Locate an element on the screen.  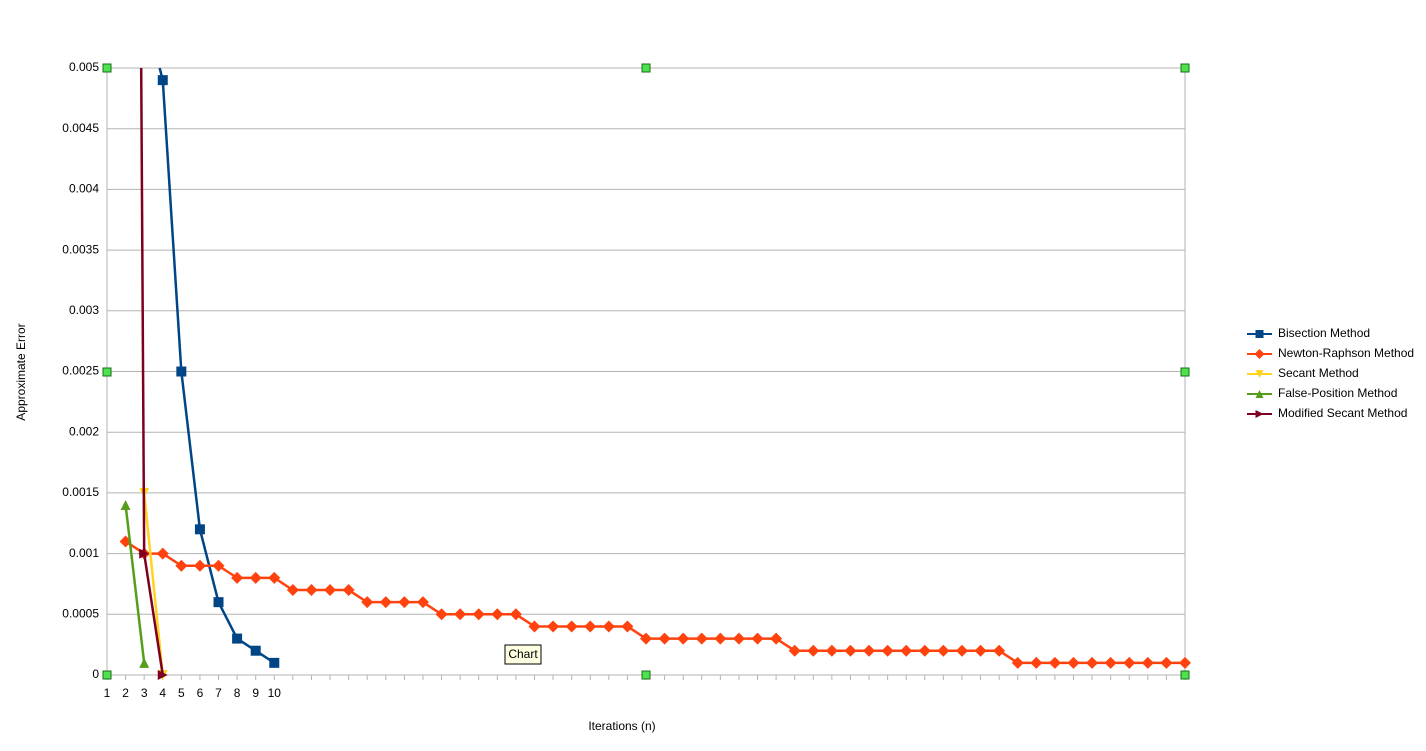
tooltip-text: Chart is located at coordinates (523, 654).